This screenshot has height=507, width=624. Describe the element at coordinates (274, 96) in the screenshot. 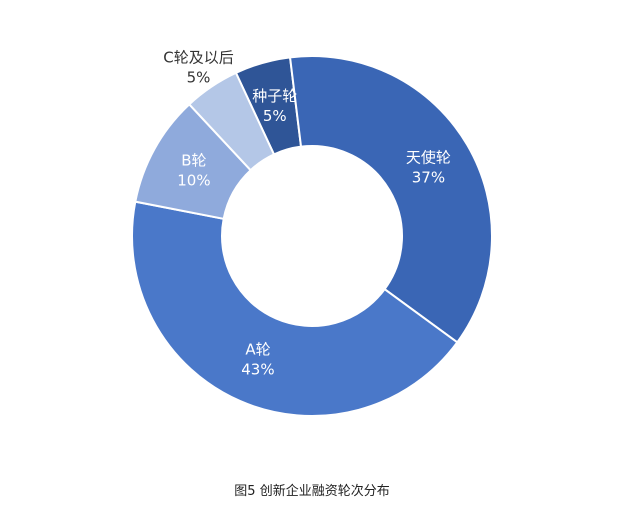

I see `slice-name-label: 种子轮` at that location.